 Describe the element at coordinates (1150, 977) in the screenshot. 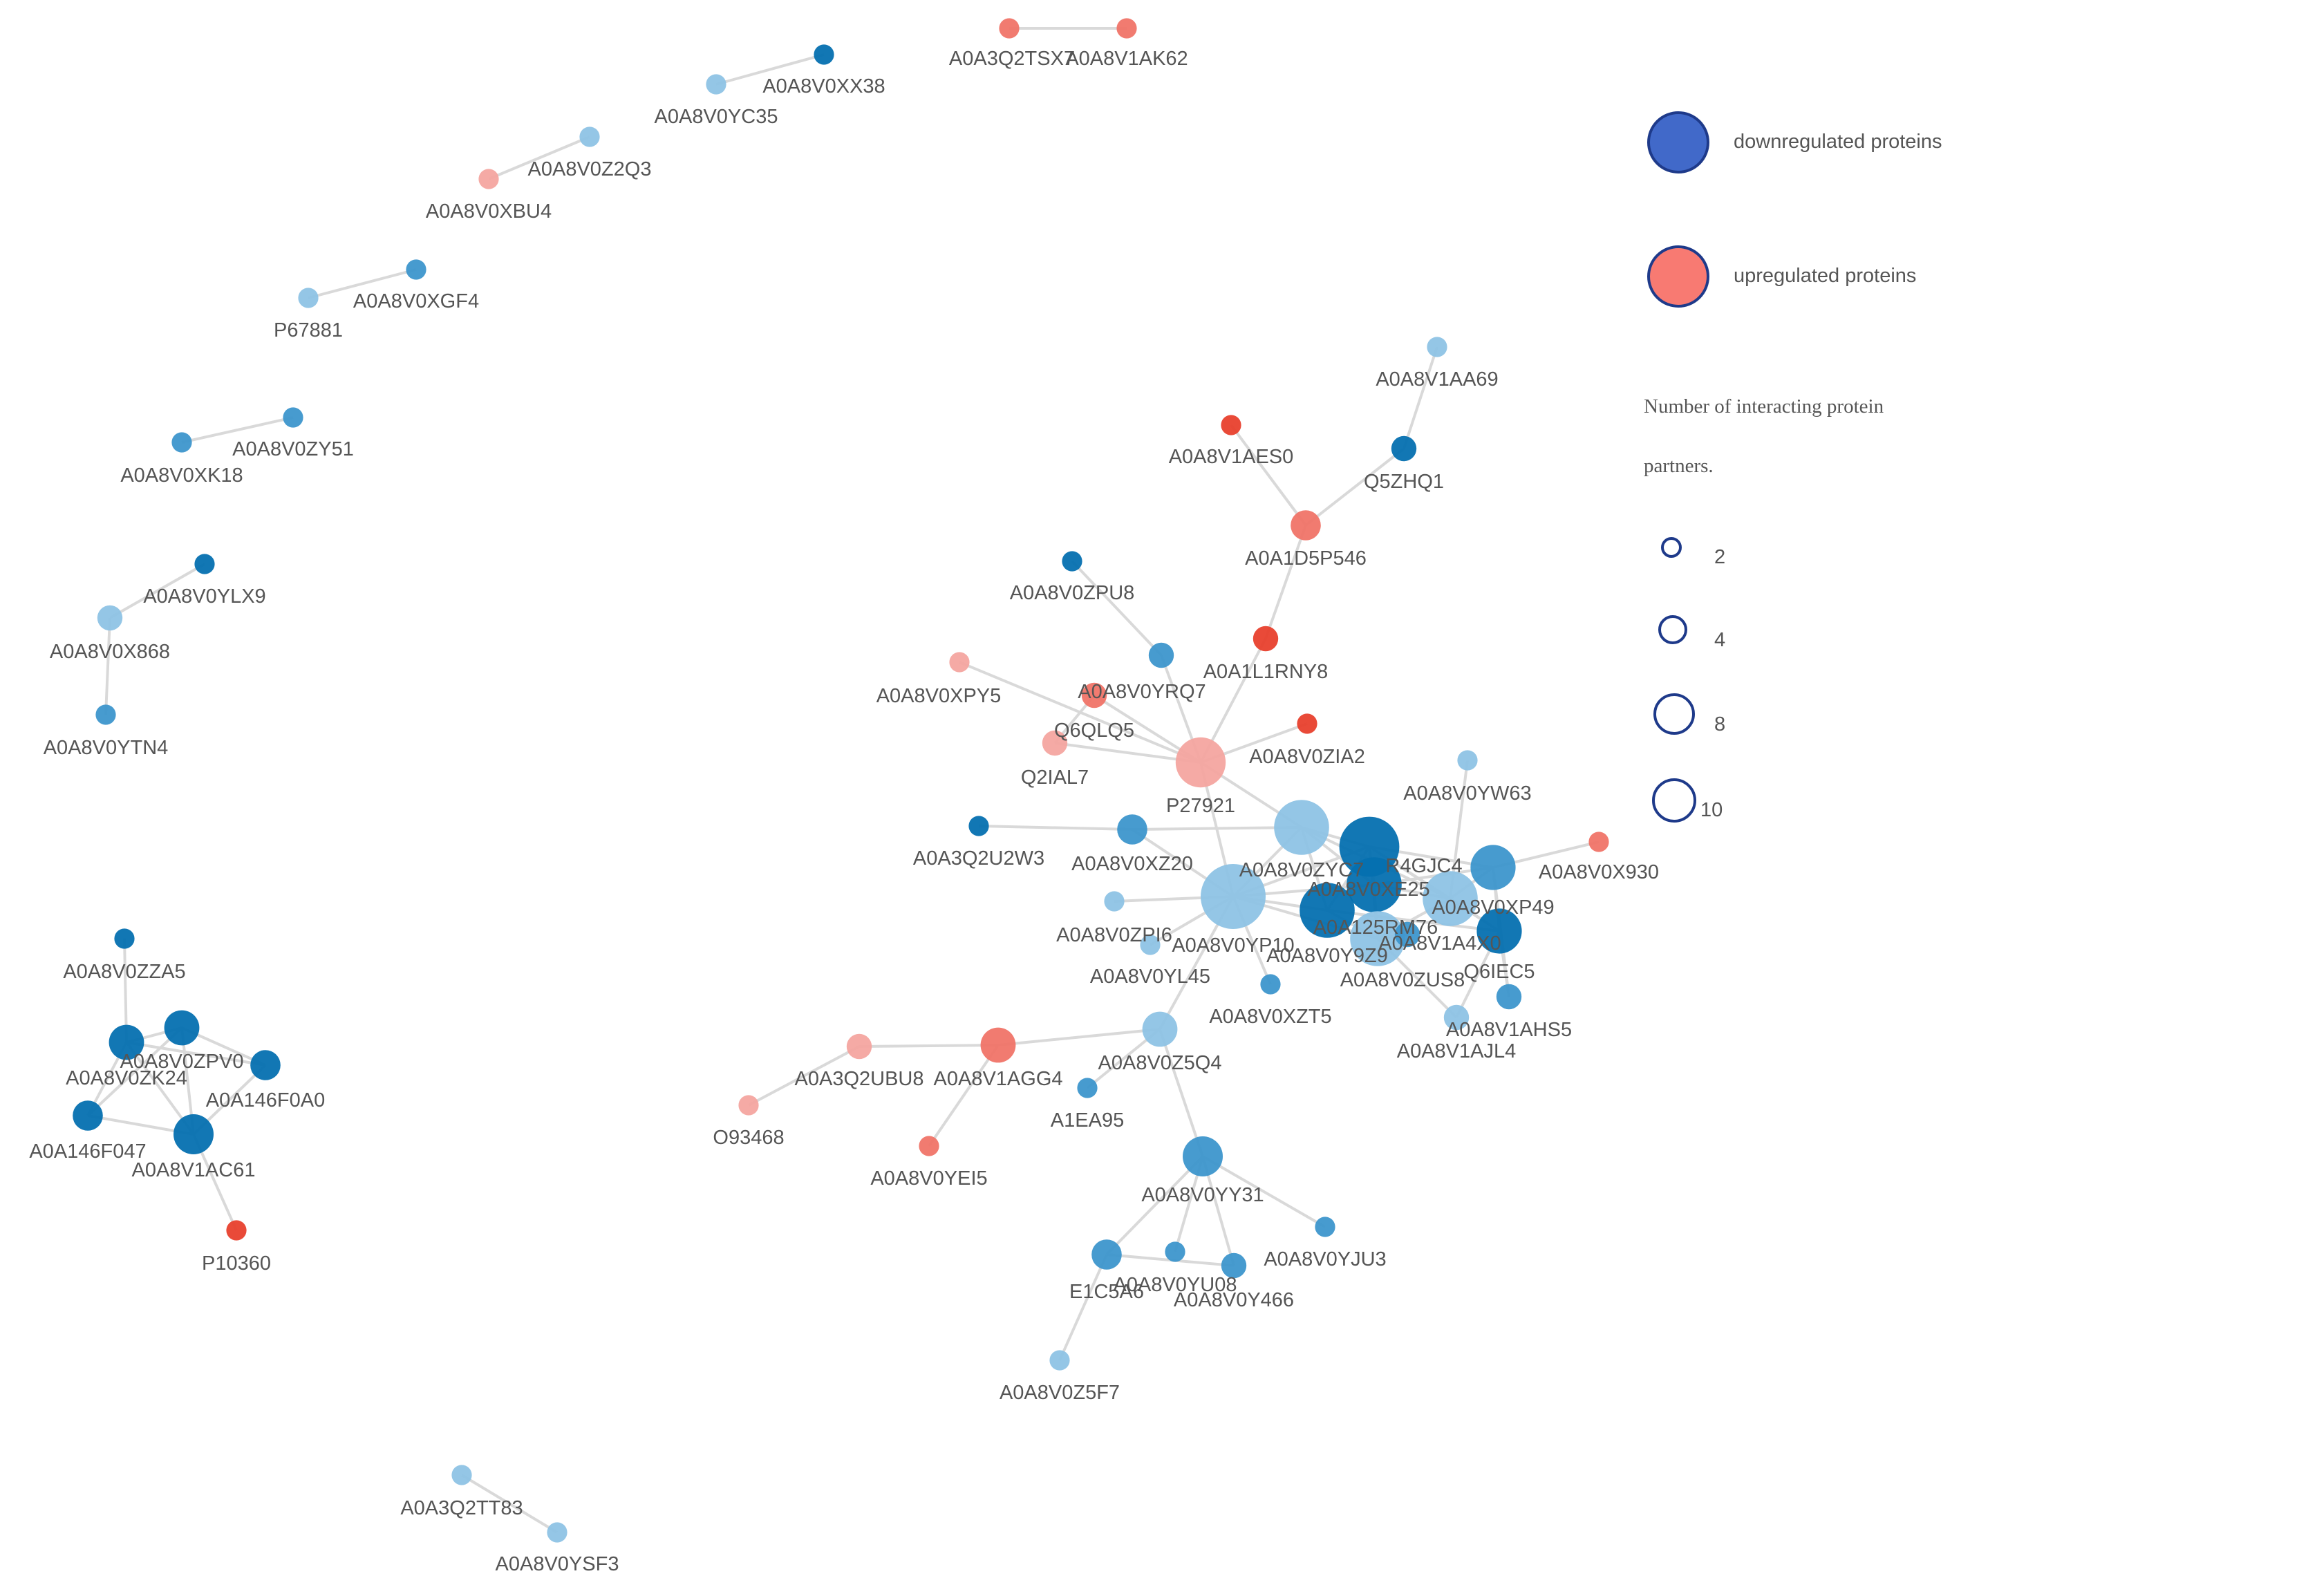

I see `node-label-A0A8V0YL45: A0A8V0YL45` at that location.